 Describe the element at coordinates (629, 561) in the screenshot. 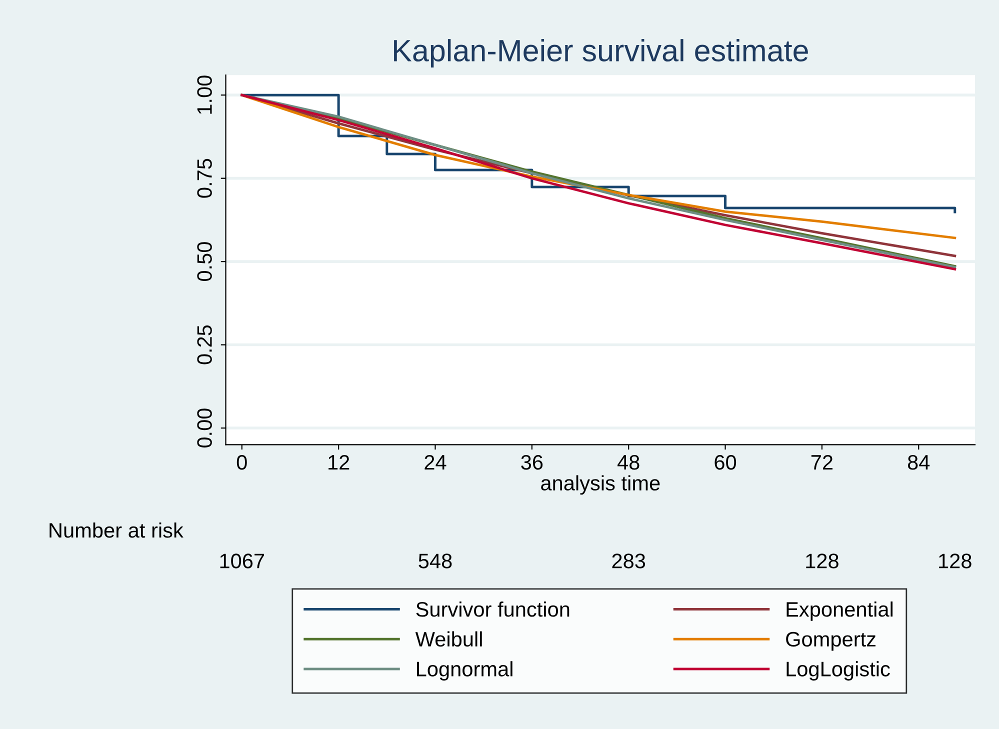

I see `text: 283` at that location.